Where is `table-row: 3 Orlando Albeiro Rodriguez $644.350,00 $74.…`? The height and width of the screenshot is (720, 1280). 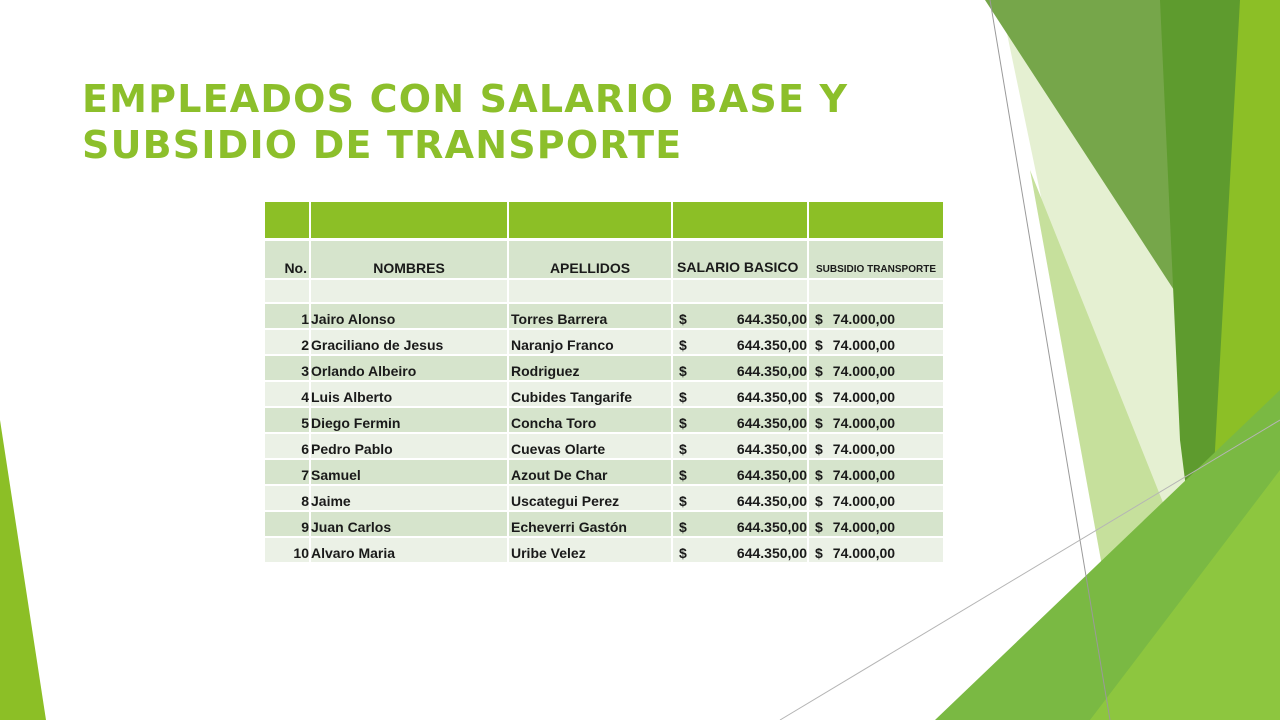
table-row: 3 Orlando Albeiro Rodriguez $644.350,00 $74.… is located at coordinates (604, 368).